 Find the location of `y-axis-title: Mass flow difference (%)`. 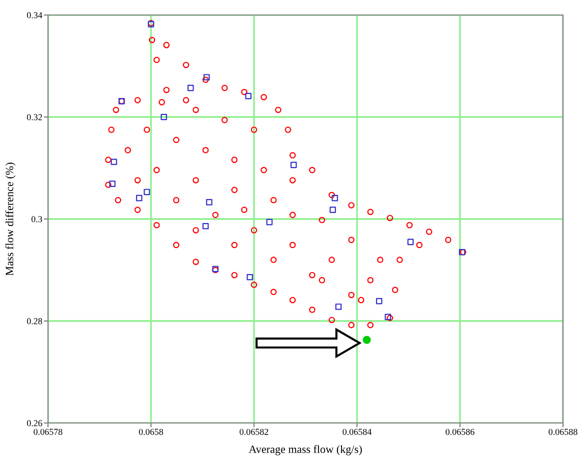

y-axis-title: Mass flow difference (%) is located at coordinates (10, 219).